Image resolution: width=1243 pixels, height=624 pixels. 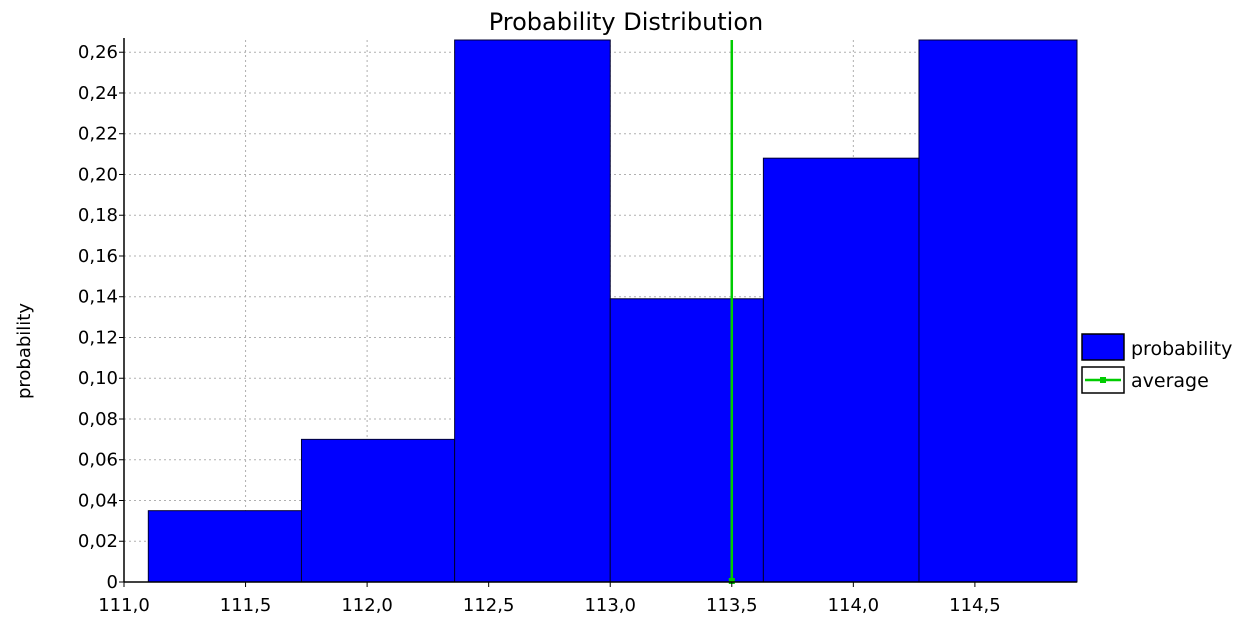 I want to click on y-tick-label: 0,20, so click(x=98, y=174).